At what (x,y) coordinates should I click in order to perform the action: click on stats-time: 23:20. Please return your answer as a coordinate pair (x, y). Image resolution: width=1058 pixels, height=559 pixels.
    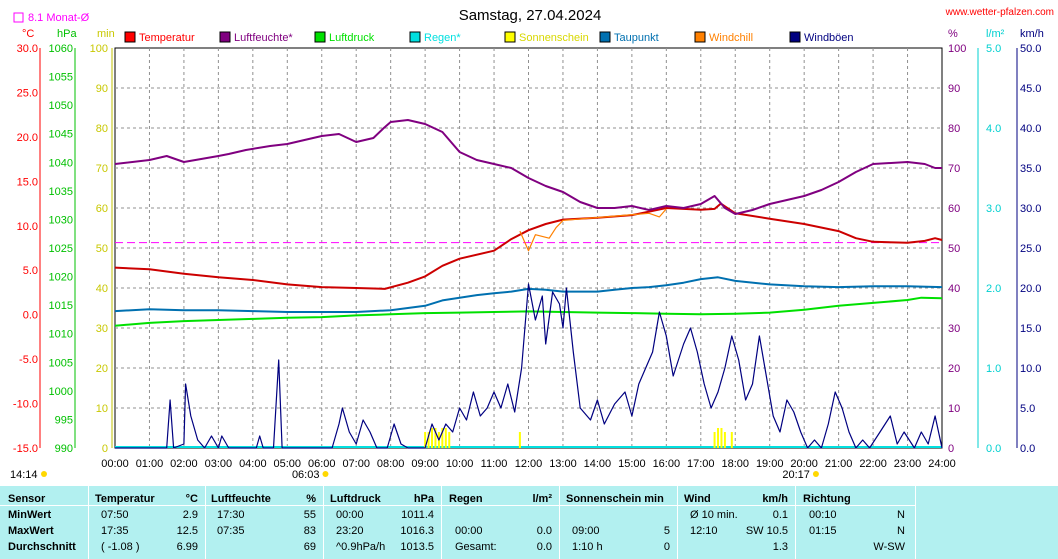
    Looking at the image, I should click on (350, 531).